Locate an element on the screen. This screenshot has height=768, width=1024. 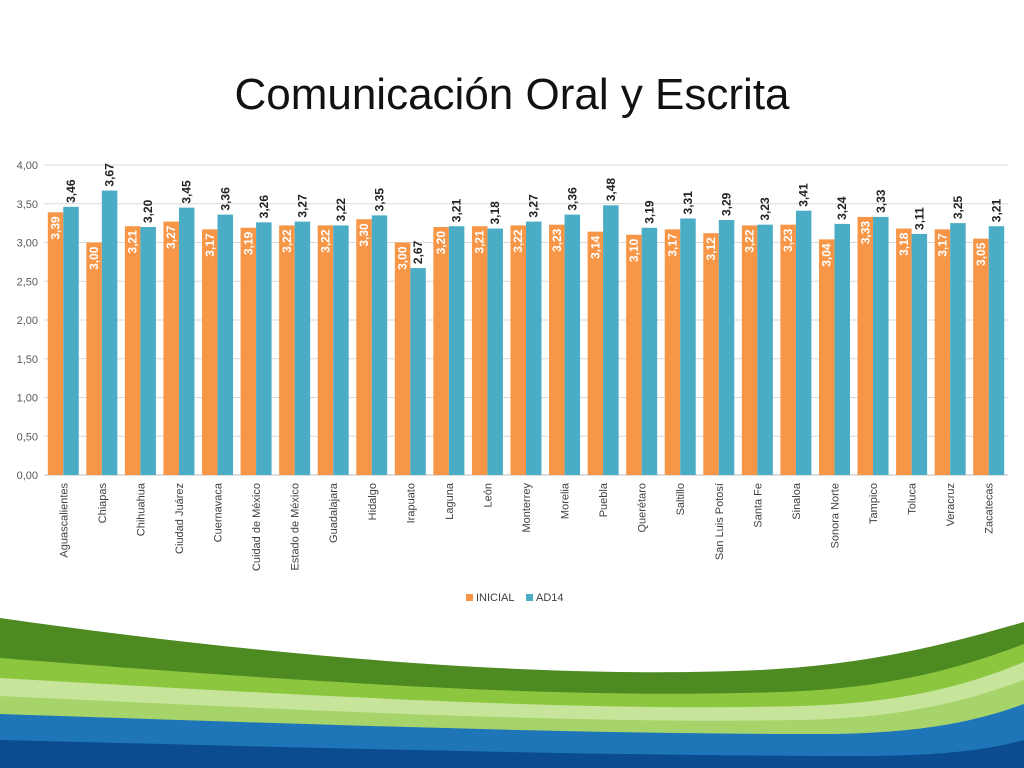
value-label-inicial: 3,21 is located at coordinates (133, 242).